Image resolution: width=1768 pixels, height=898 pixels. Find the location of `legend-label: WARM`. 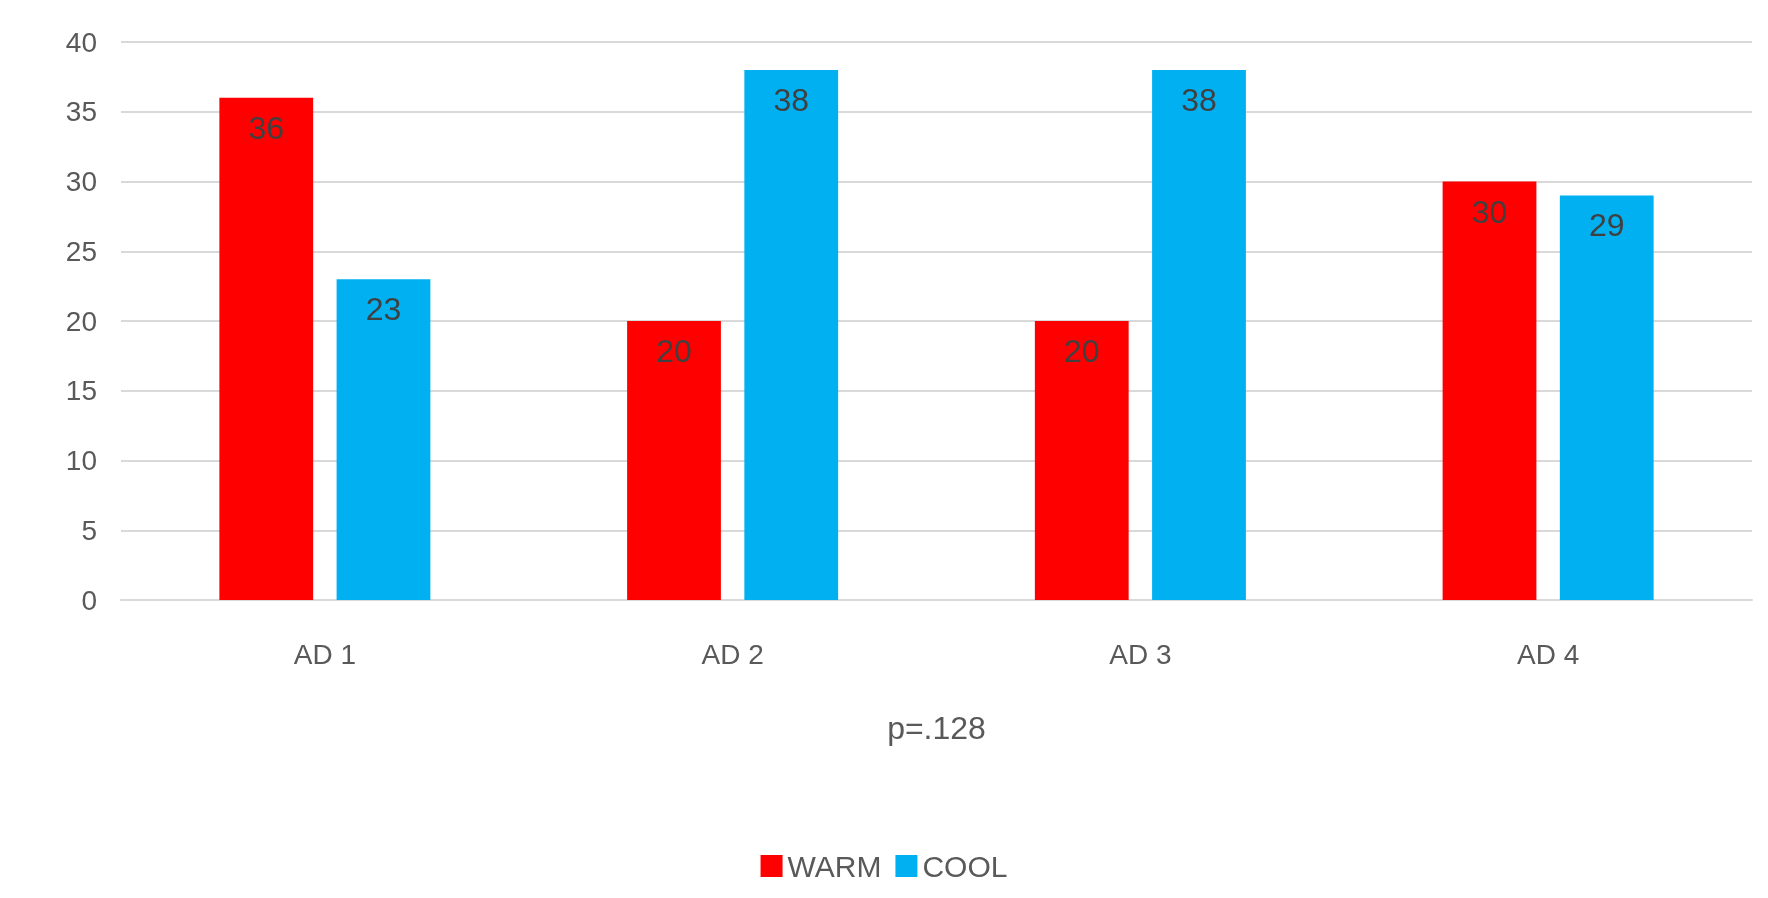

legend-label: WARM is located at coordinates (834, 866).